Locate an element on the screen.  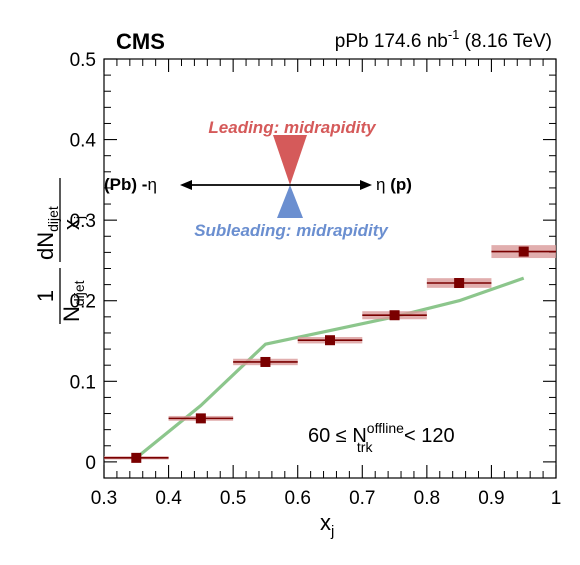
y-axis-label: 1 Ndijet dNdijet xj is located at coordinates (60, 251).